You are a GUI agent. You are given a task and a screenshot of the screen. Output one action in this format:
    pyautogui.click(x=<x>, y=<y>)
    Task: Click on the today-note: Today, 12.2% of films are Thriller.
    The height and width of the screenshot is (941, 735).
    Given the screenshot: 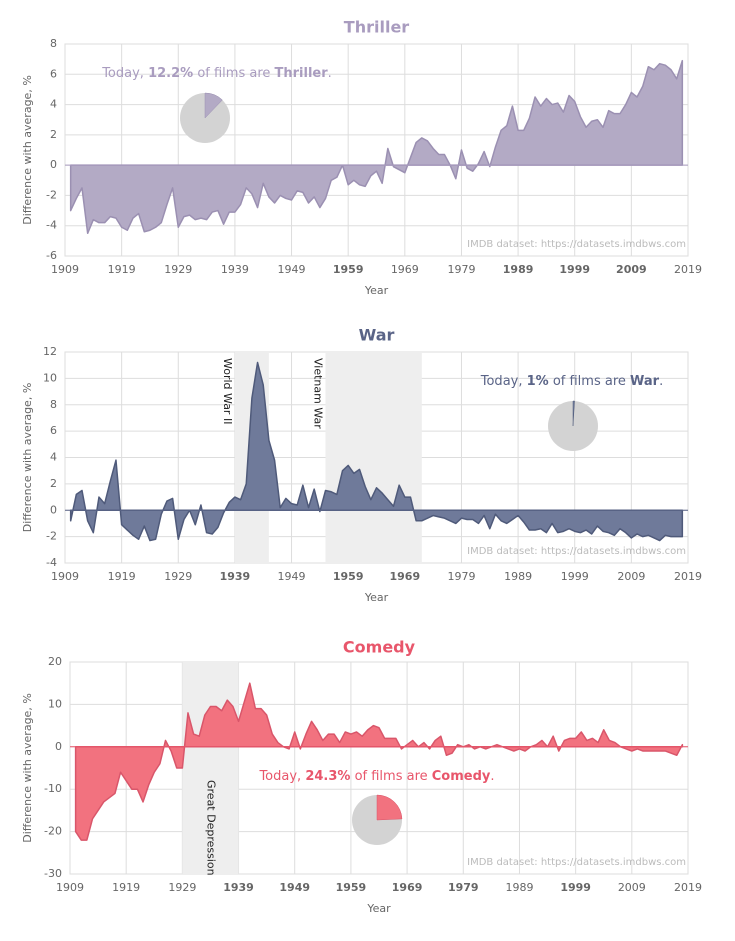 What is the action you would take?
    pyautogui.click(x=216, y=73)
    